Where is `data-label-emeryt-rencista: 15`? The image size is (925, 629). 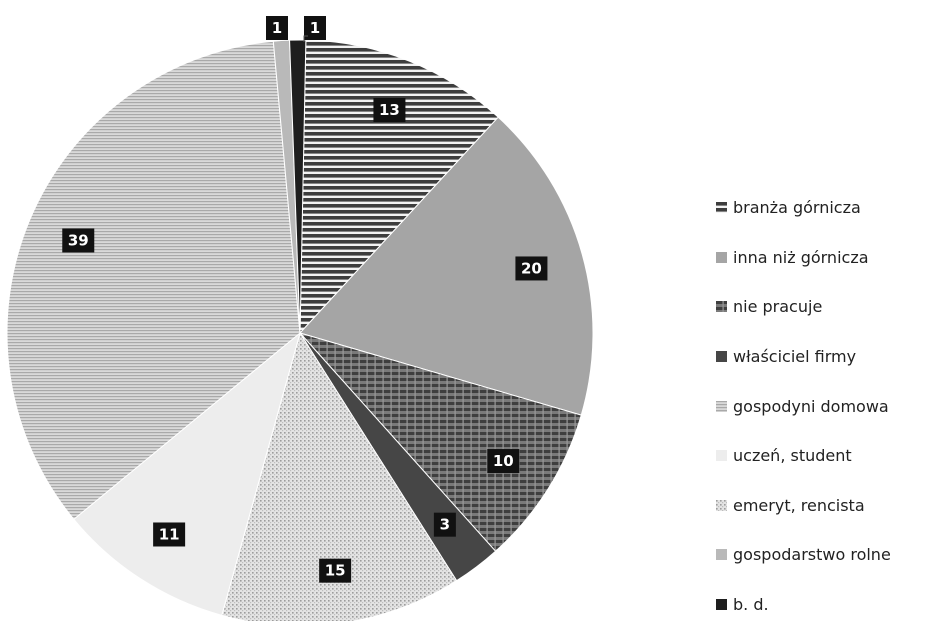 data-label-emeryt-rencista: 15 is located at coordinates (335, 570).